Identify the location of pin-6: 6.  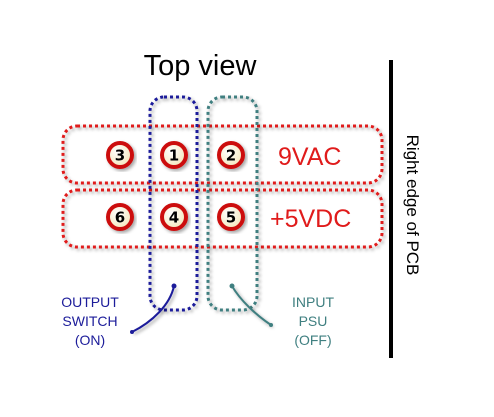
(120, 217).